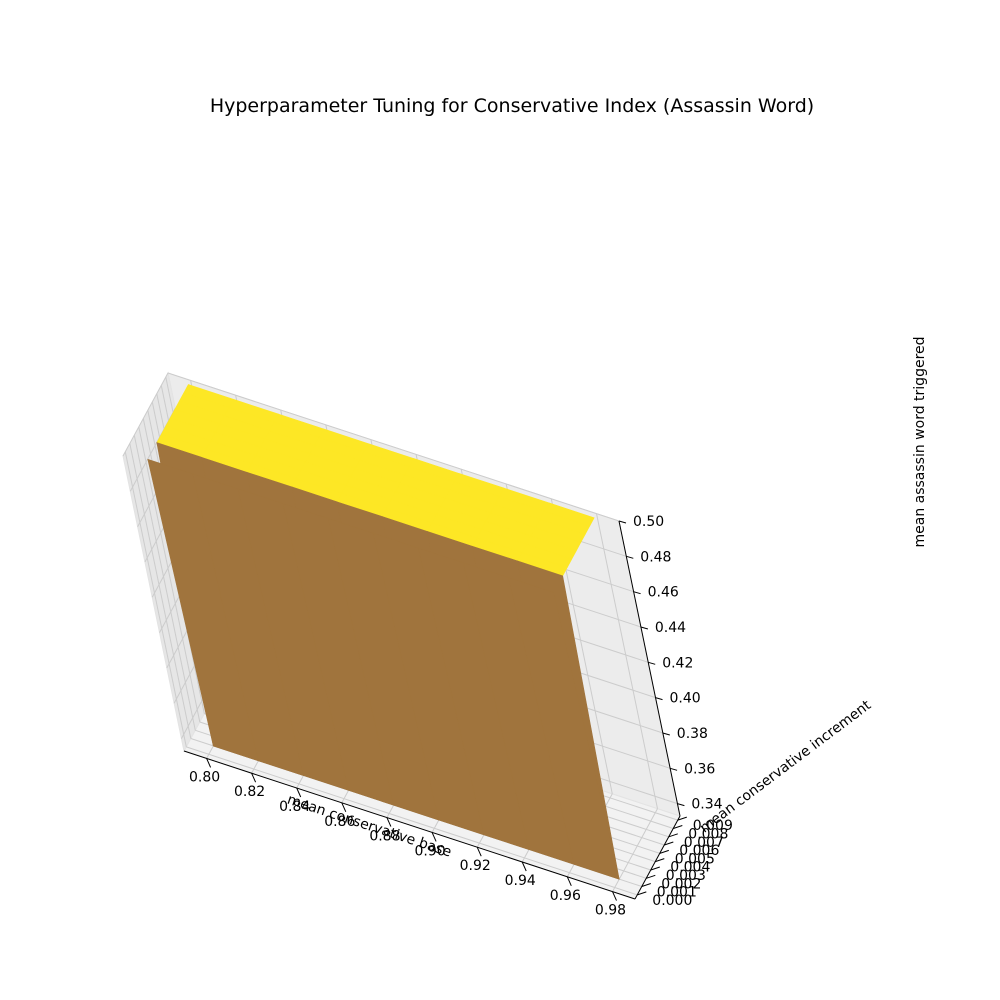  I want to click on z-tick-label: 0.44, so click(670, 628).